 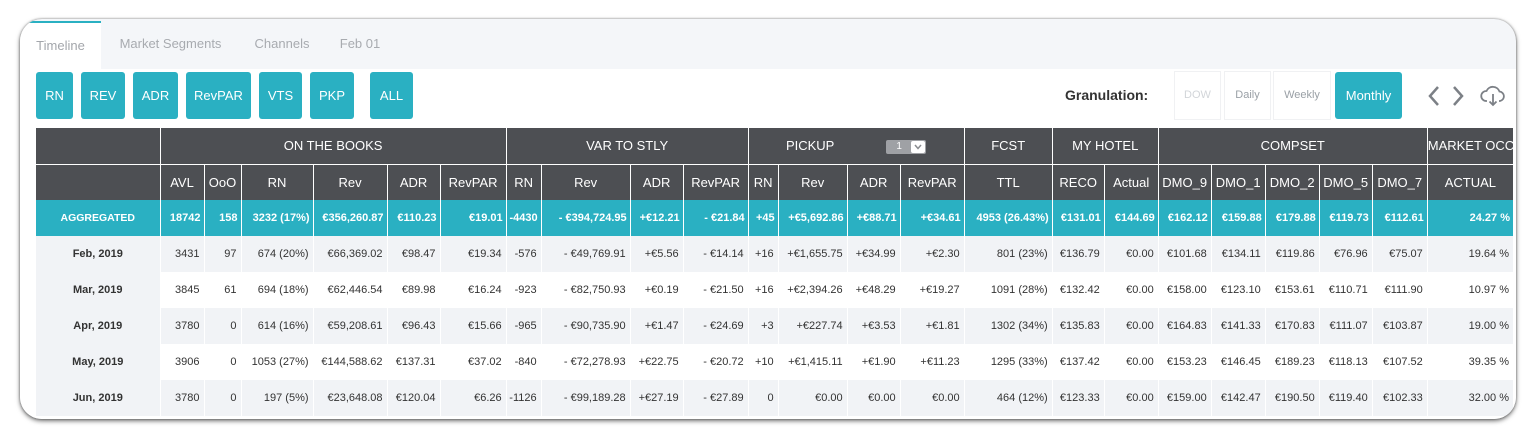 What do you see at coordinates (1458, 96) in the screenshot?
I see `chevron-right-icon` at bounding box center [1458, 96].